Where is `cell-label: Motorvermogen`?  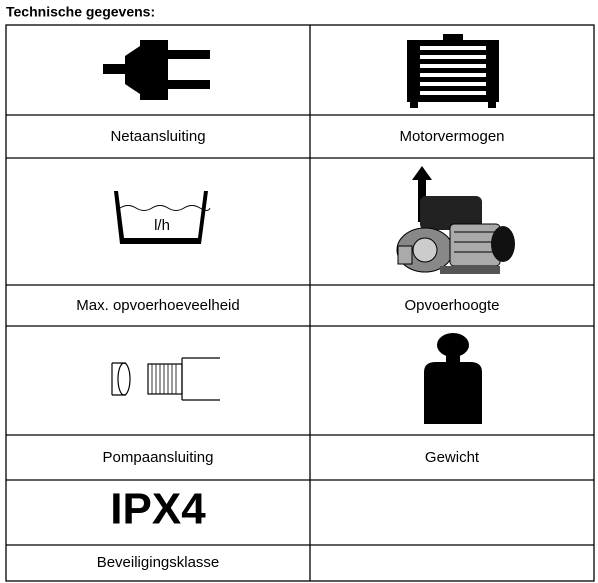
cell-label: Motorvermogen is located at coordinates (451, 136).